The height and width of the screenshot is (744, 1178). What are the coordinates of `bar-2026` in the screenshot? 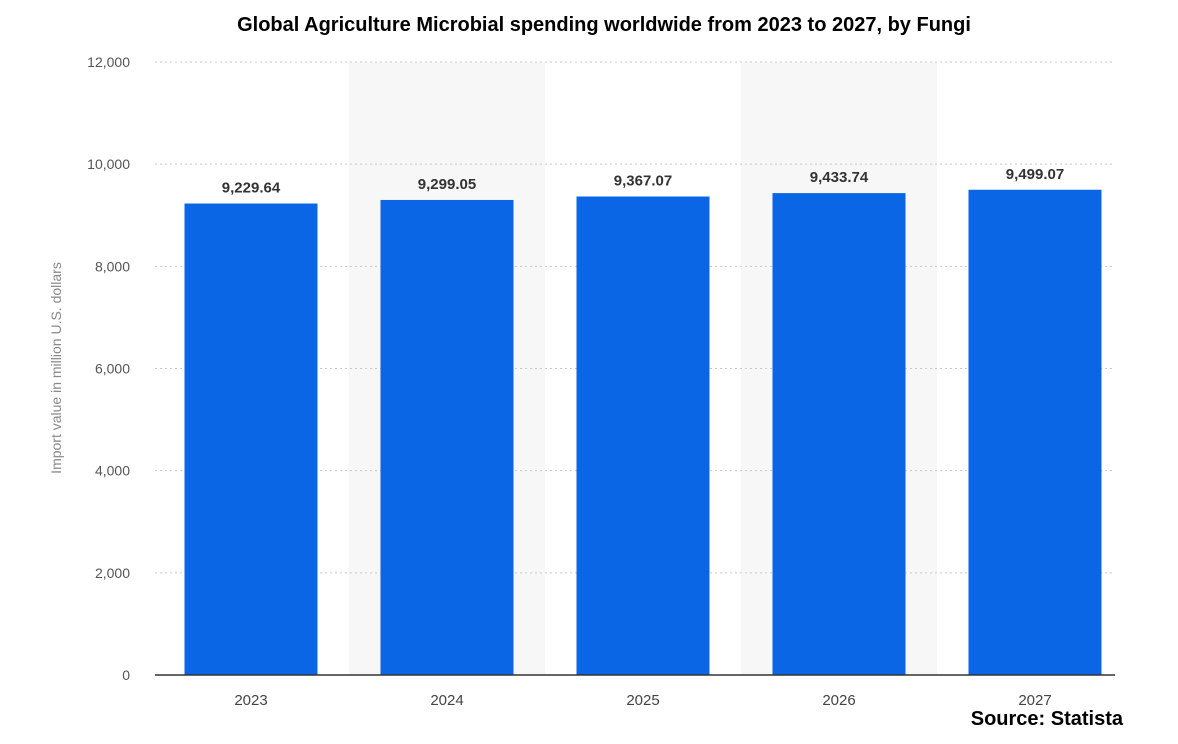 It's located at (839, 434).